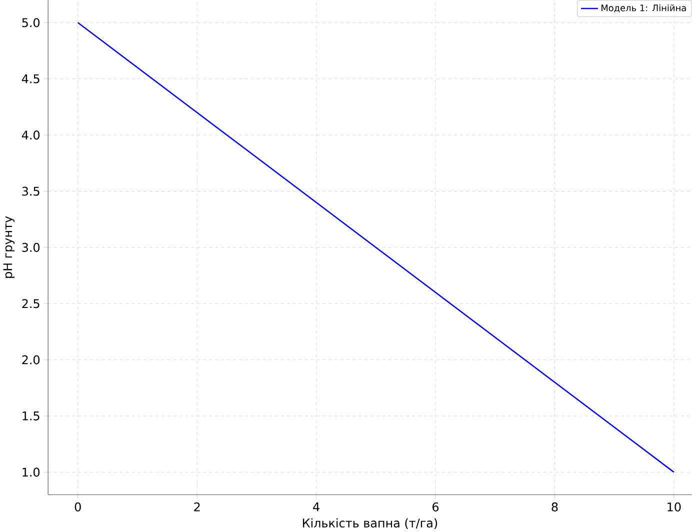  Describe the element at coordinates (555, 507) in the screenshot. I see `x-tick-label: 8` at that location.